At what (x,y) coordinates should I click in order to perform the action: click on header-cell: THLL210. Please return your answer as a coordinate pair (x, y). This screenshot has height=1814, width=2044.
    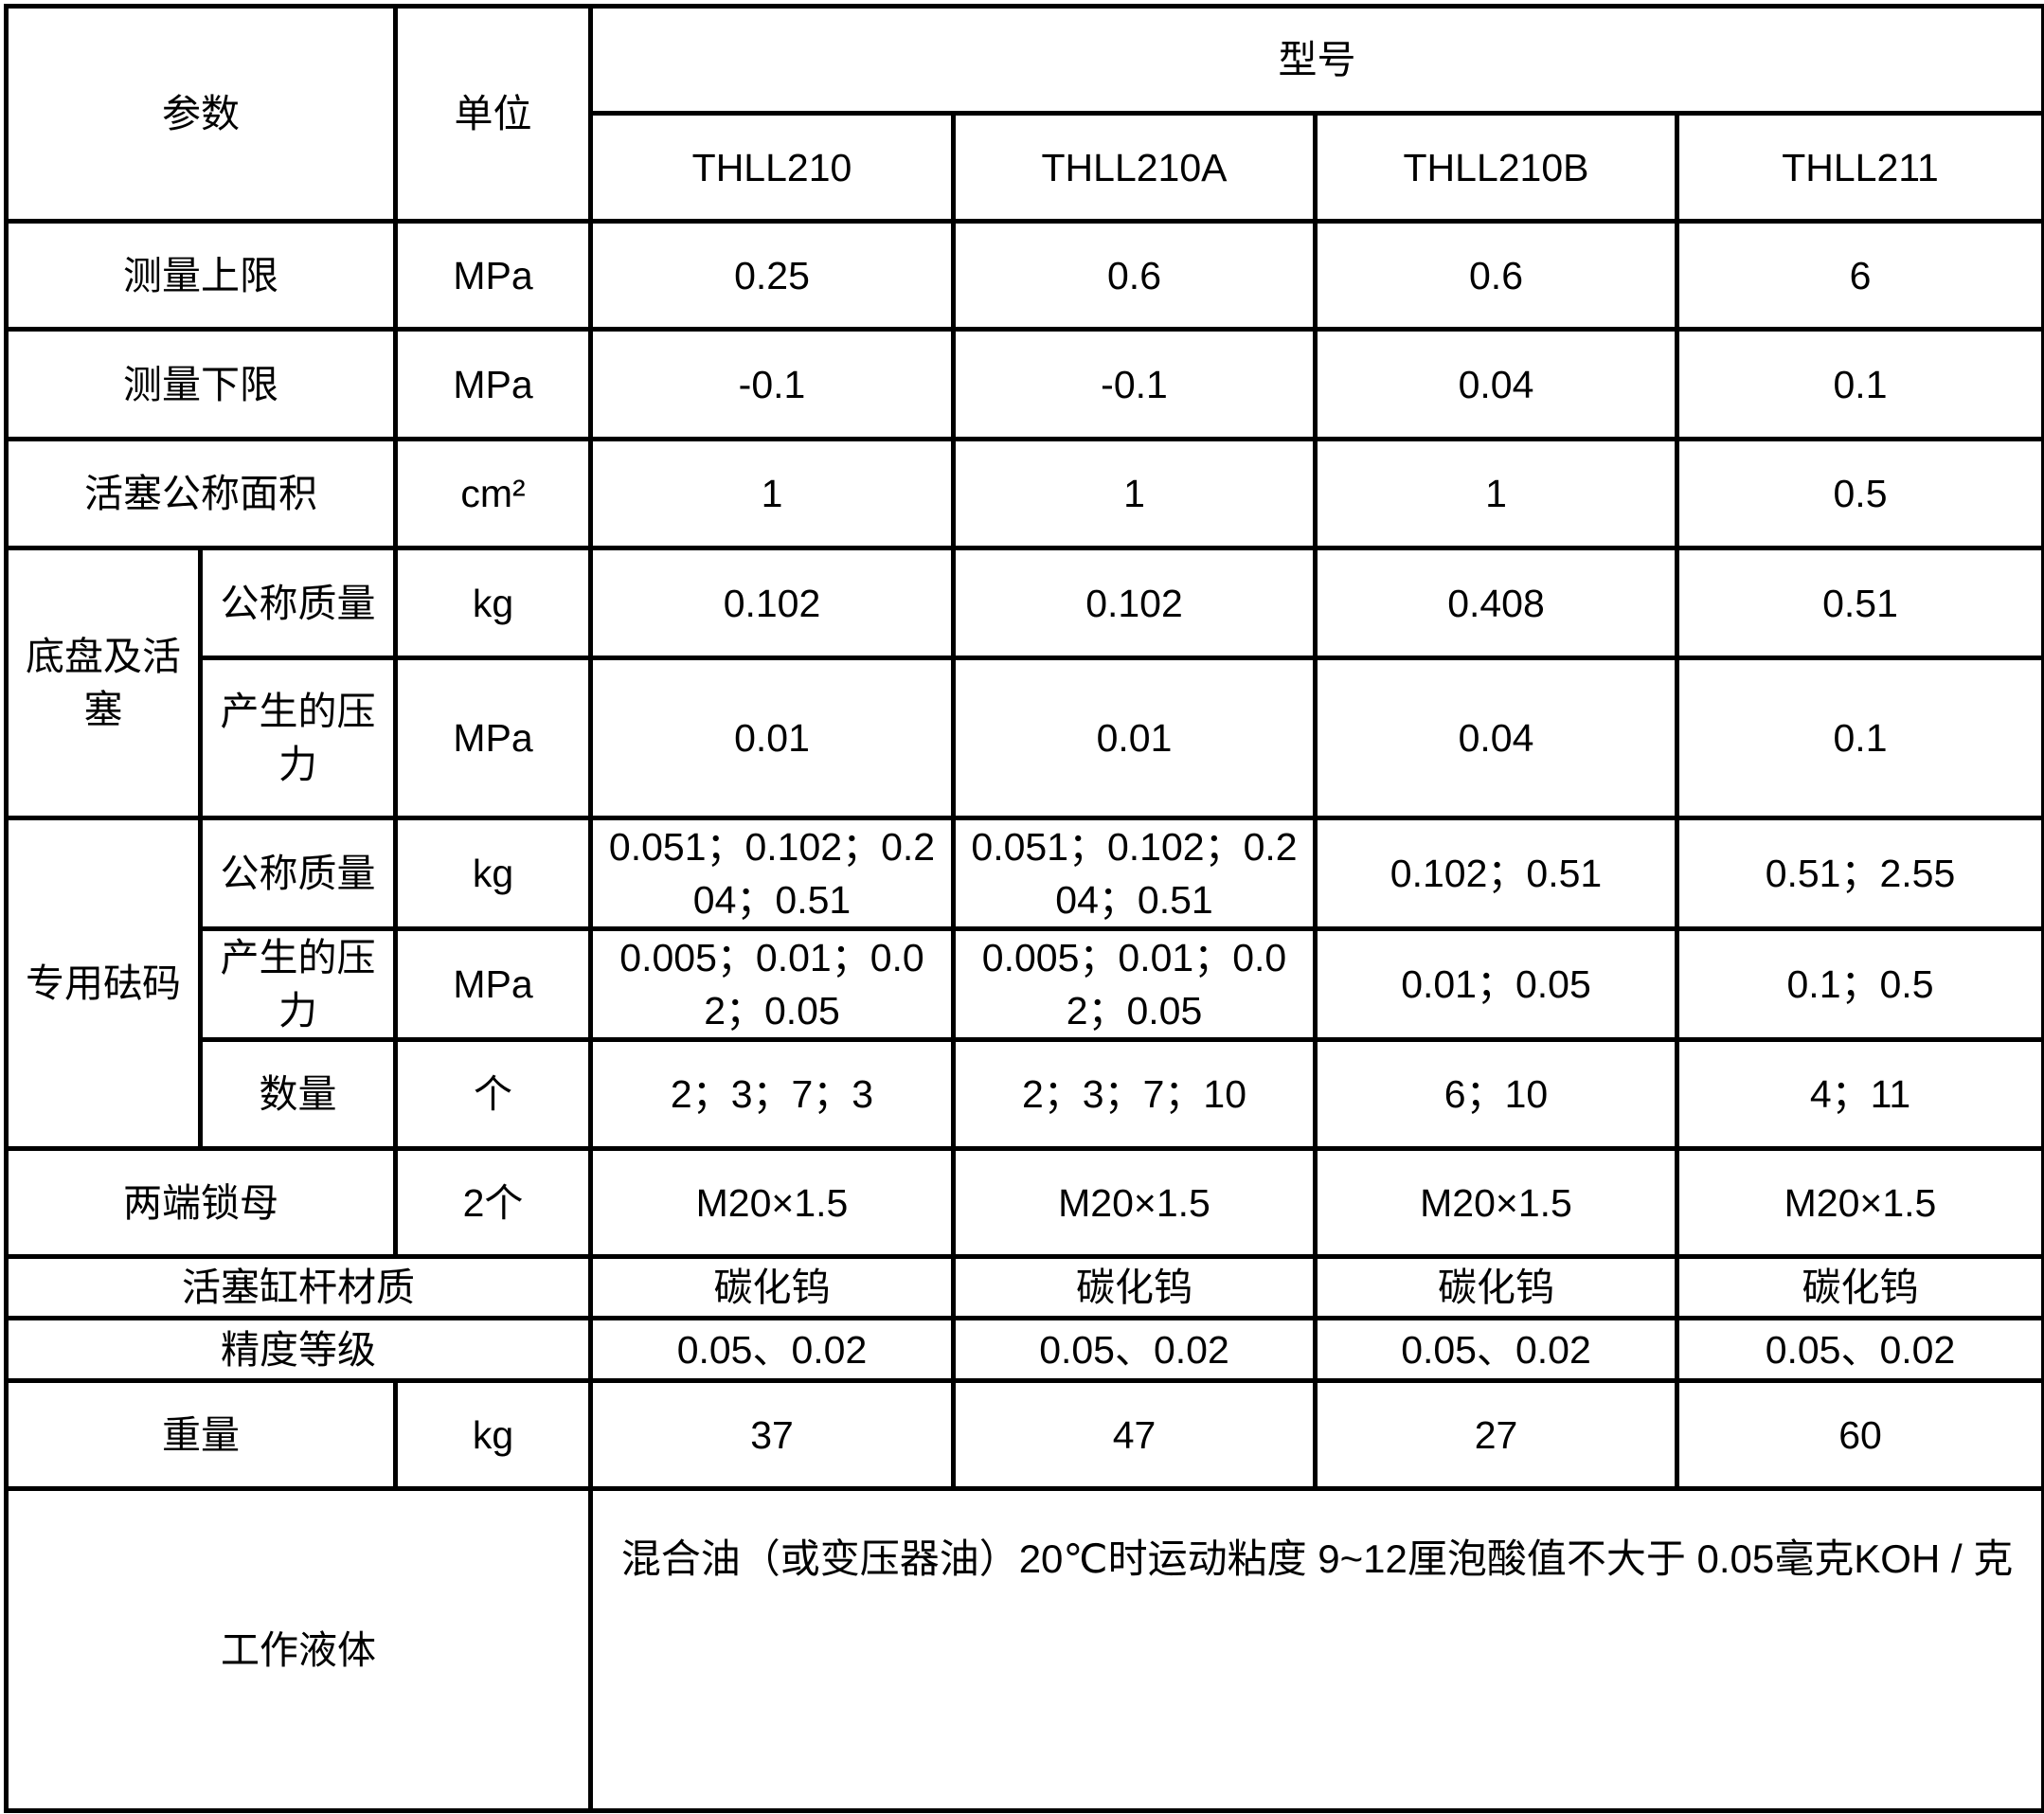
    Looking at the image, I should click on (772, 168).